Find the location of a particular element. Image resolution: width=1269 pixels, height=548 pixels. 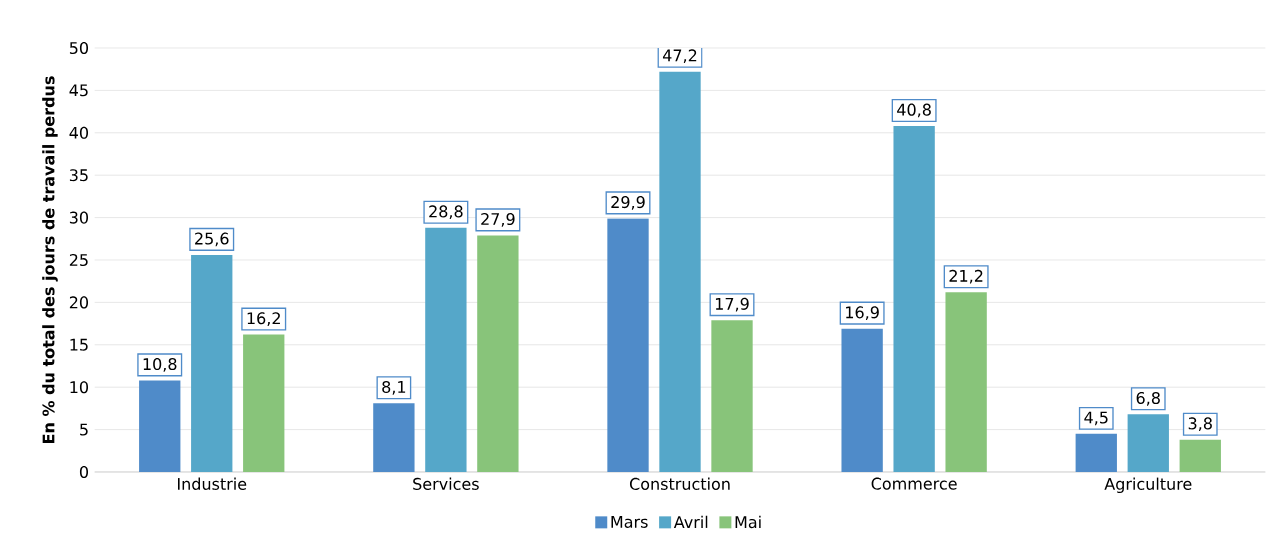

y-tick-label: 30 is located at coordinates (79, 217).